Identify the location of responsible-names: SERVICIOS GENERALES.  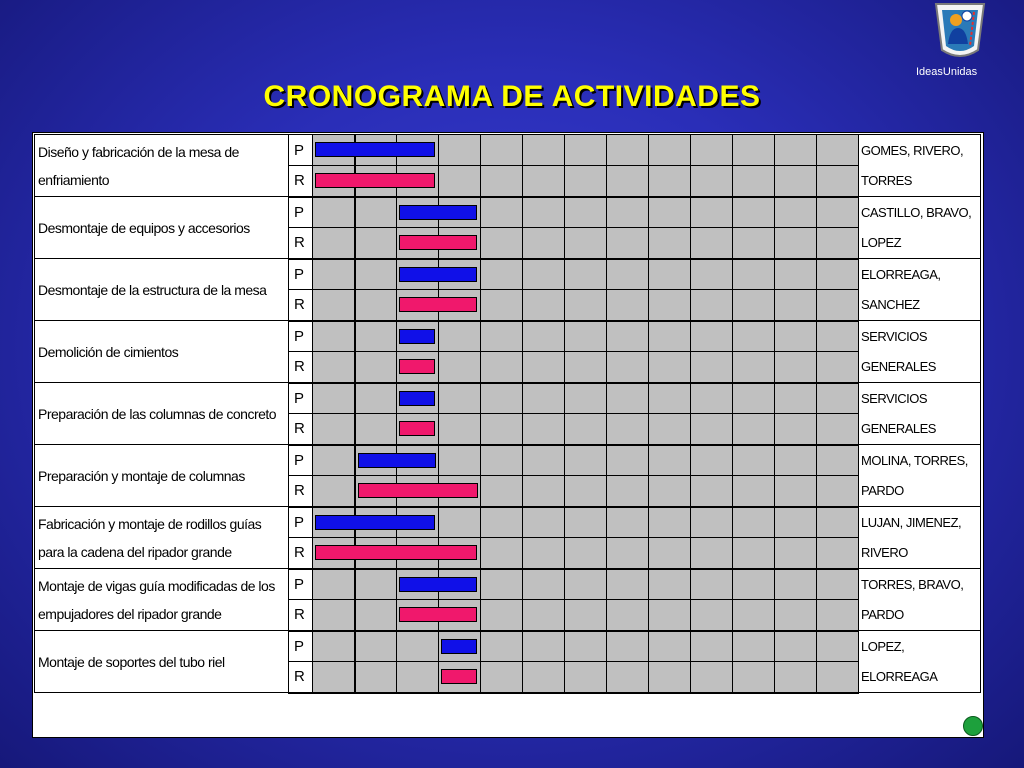
(919, 413).